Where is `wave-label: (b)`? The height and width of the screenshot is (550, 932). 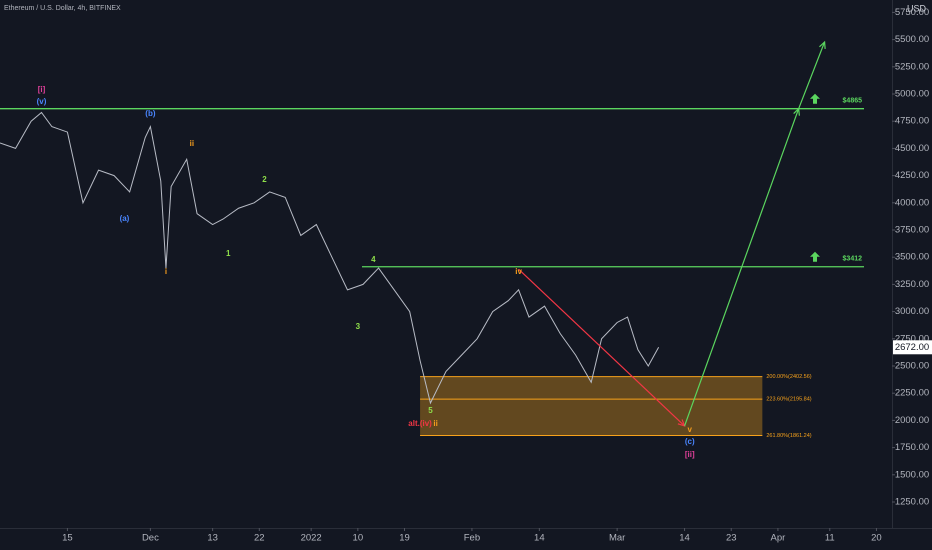
wave-label: (b) is located at coordinates (150, 113).